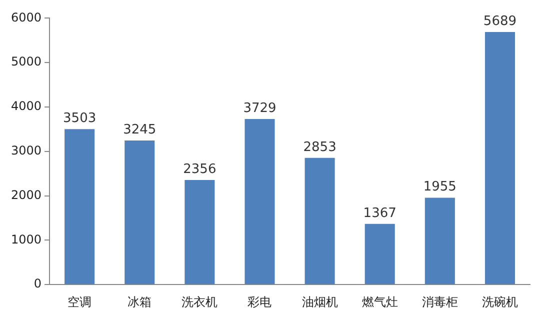 This screenshot has height=321, width=546. What do you see at coordinates (140, 301) in the screenshot?
I see `x-tick-label: 冰箱` at bounding box center [140, 301].